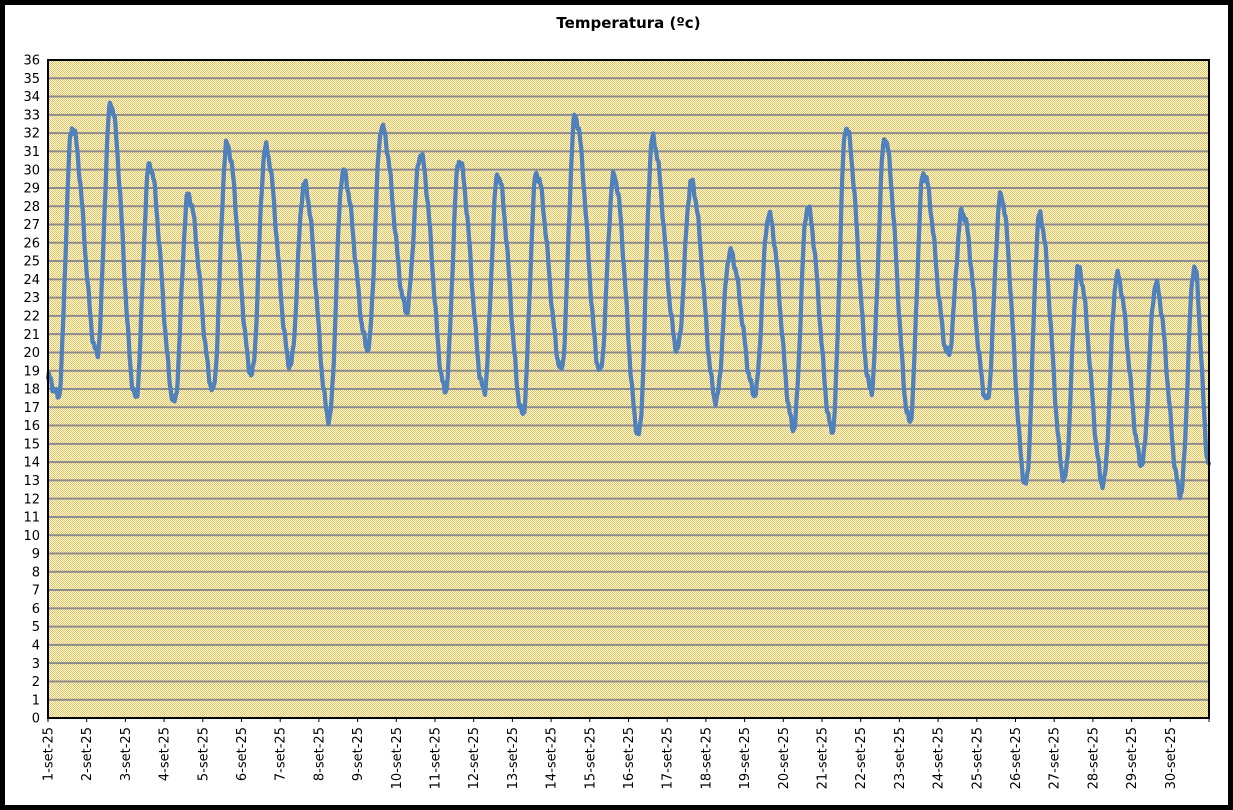 This screenshot has width=1233, height=810. I want to click on y-axis-tick-label: 36, so click(31, 61).